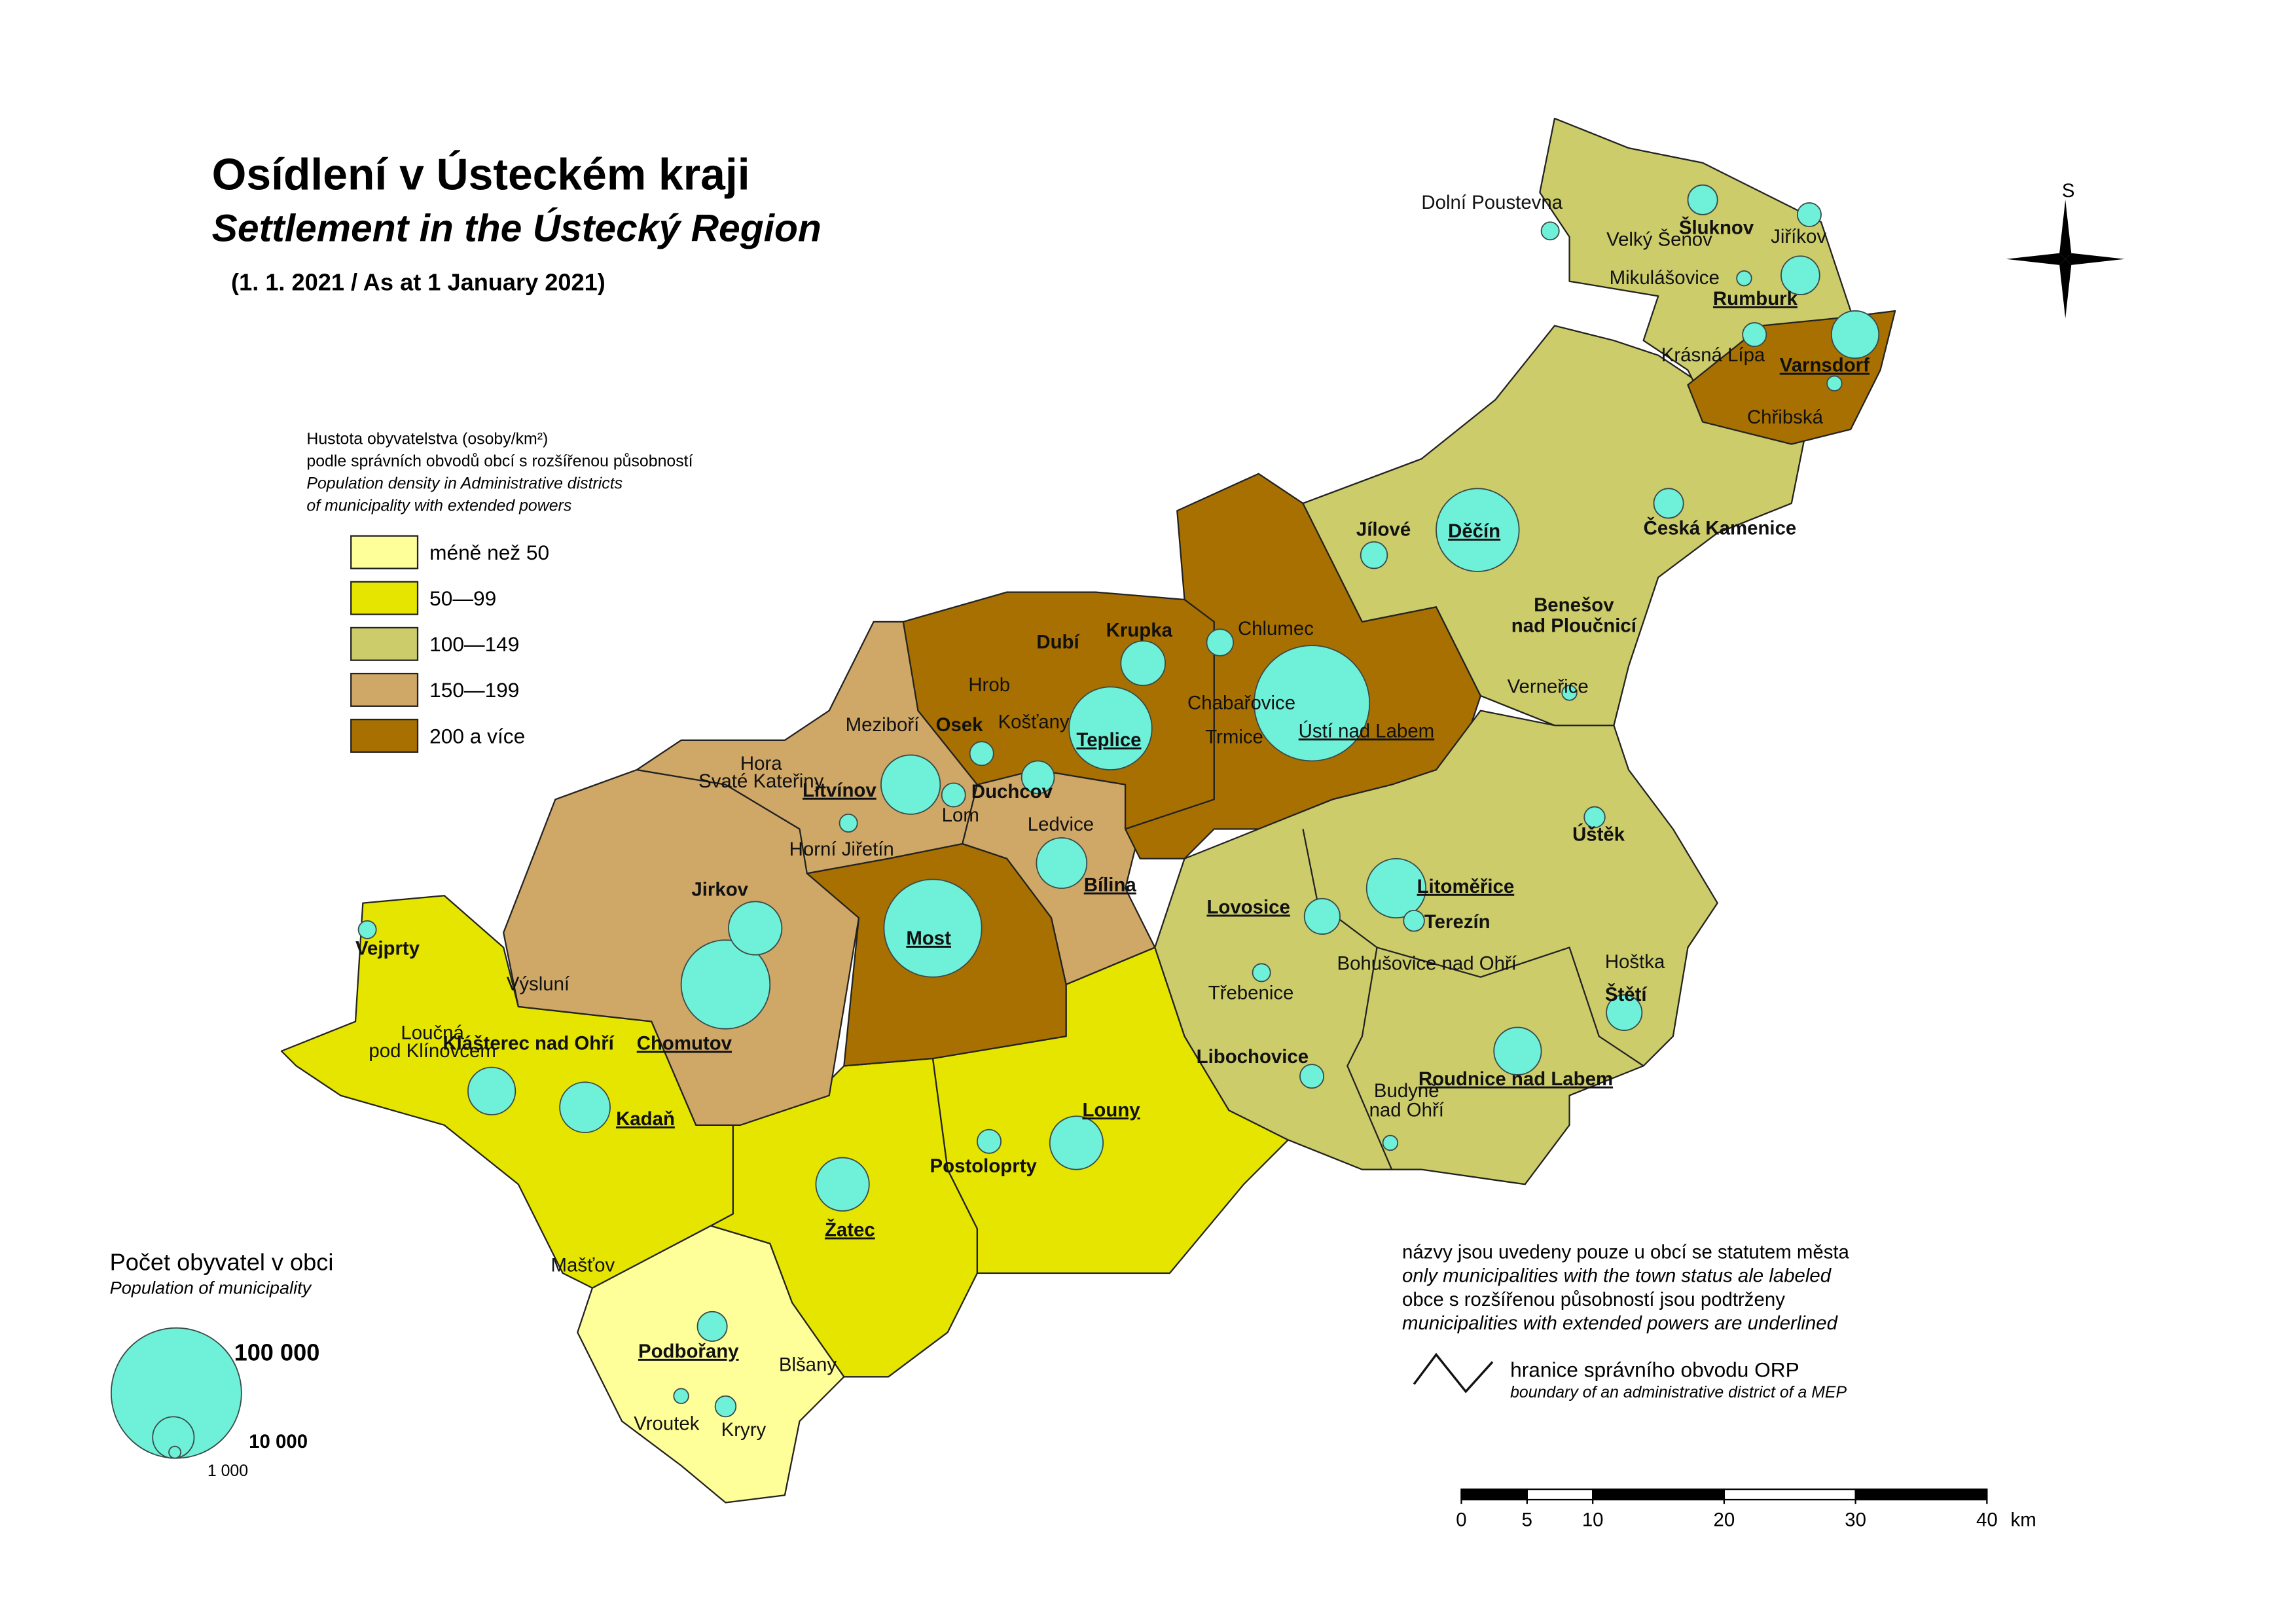 This screenshot has height=1624, width=2295. I want to click on scale-tick-label: 5, so click(1527, 1520).